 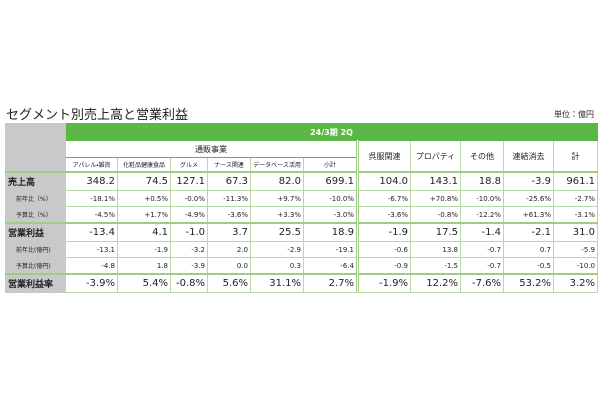 I want to click on cell: -1.5, so click(x=435, y=266).